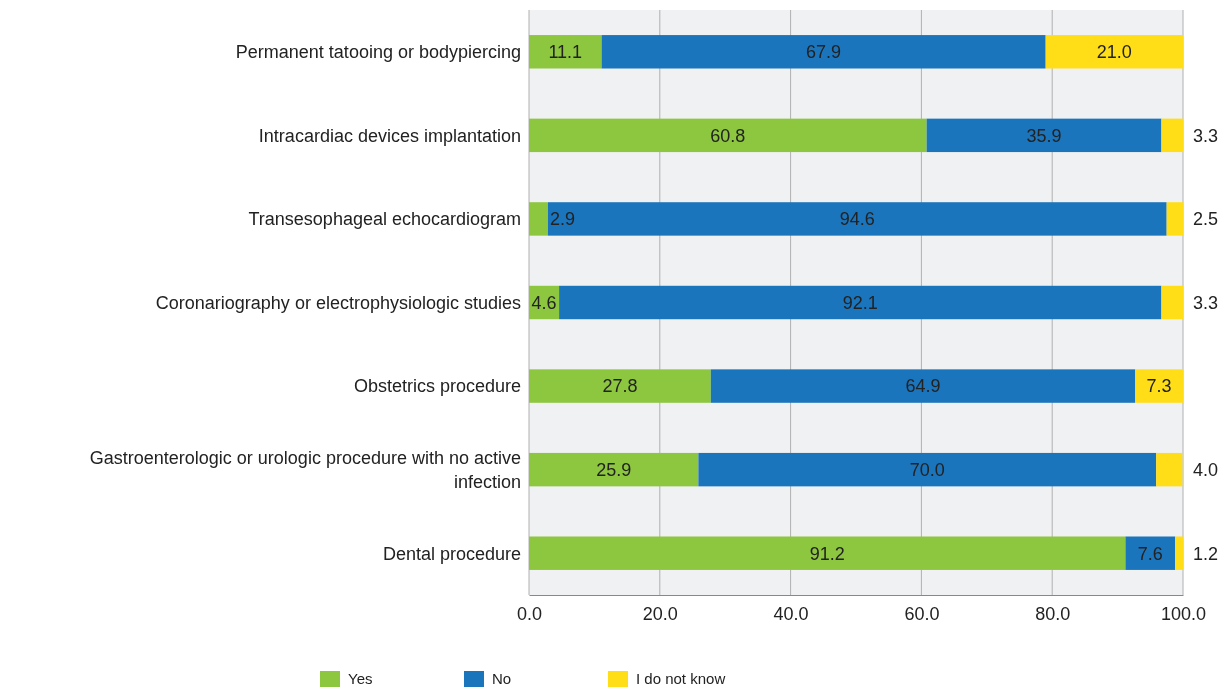 This screenshot has height=695, width=1229. What do you see at coordinates (681, 679) in the screenshot?
I see `legend-label: I do not know` at bounding box center [681, 679].